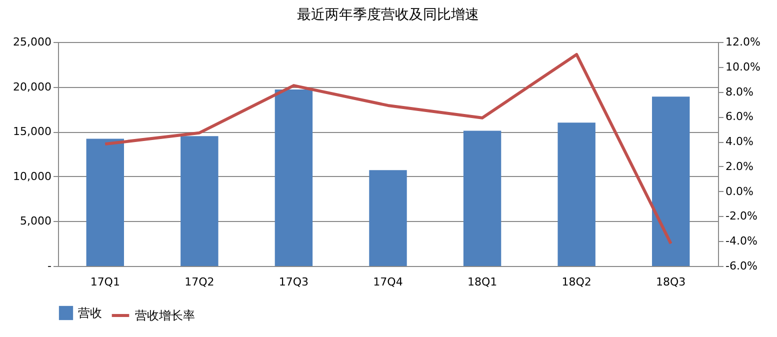  I want to click on x-tick-label: 17Q3, so click(293, 282).